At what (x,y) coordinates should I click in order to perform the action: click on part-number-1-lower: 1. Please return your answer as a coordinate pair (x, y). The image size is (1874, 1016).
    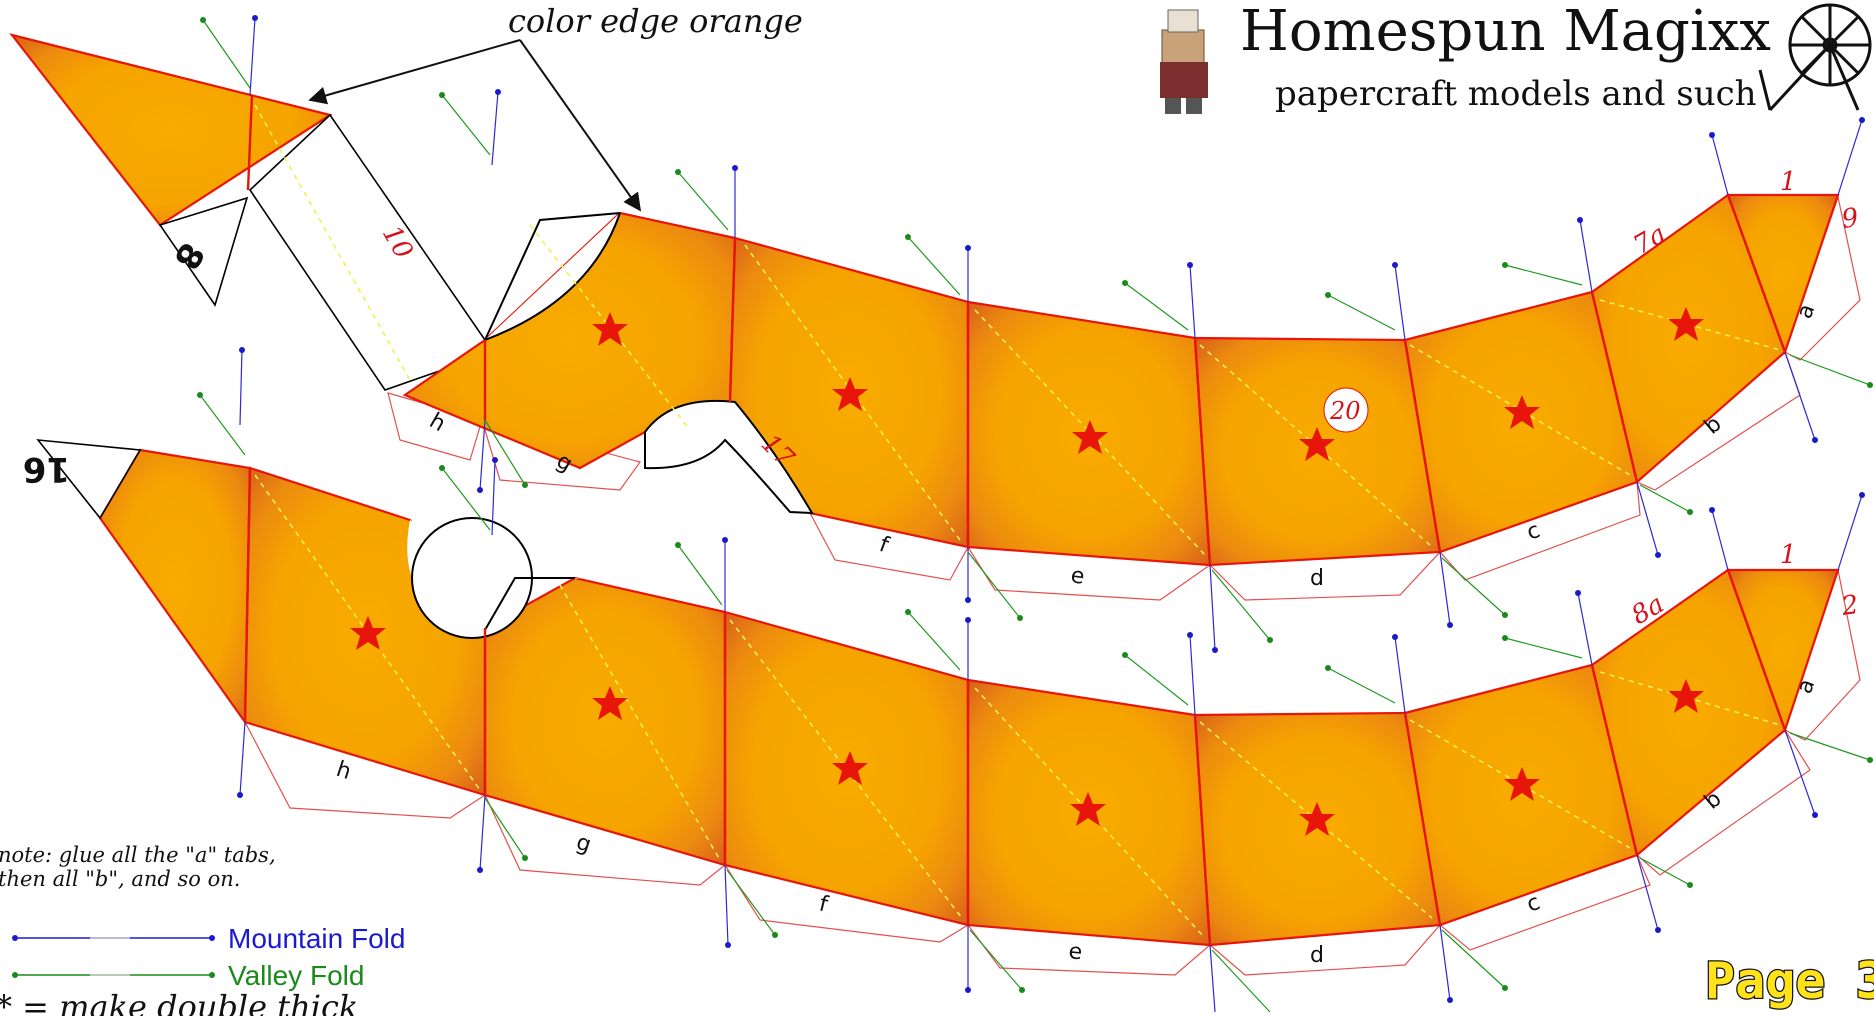
    Looking at the image, I should click on (1788, 555).